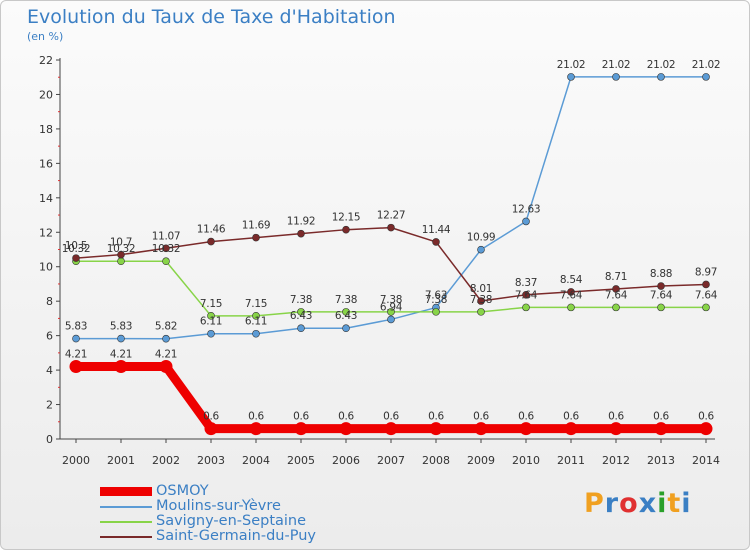 This screenshot has width=750, height=550. I want to click on x-tick-label-2006: 2006, so click(346, 460).